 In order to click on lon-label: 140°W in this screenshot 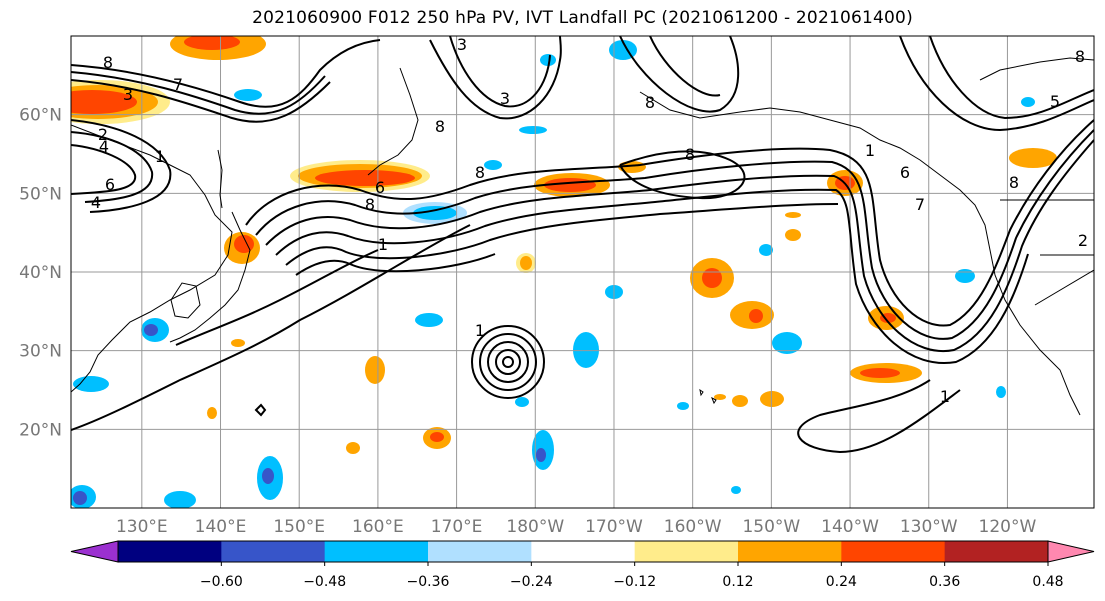, I will do `click(850, 527)`.